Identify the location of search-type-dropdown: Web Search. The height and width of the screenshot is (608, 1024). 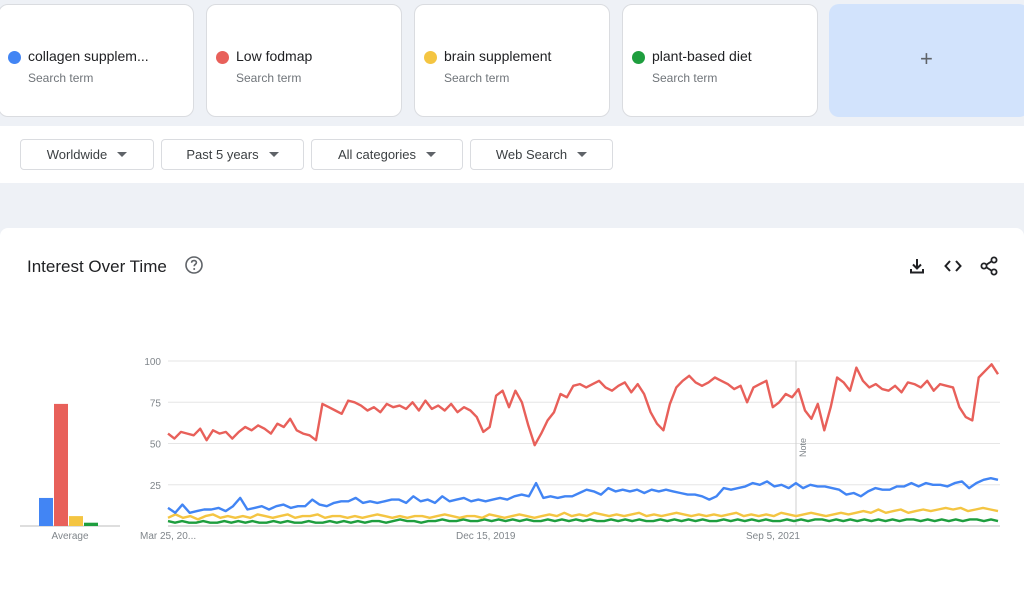
(541, 154).